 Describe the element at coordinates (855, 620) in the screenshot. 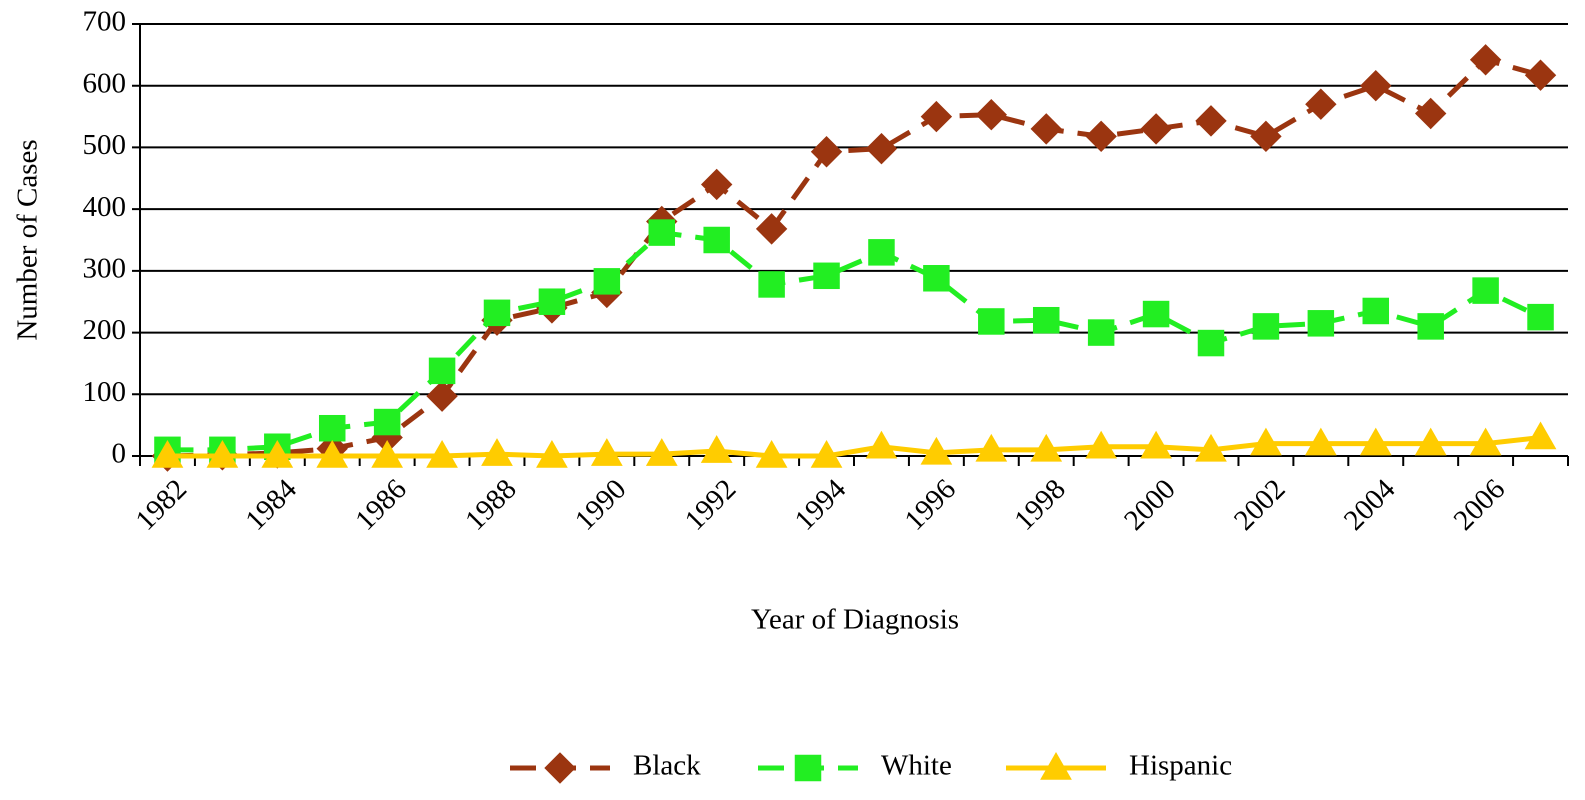

I see `x-axis-title: Year of Diagnosis` at that location.